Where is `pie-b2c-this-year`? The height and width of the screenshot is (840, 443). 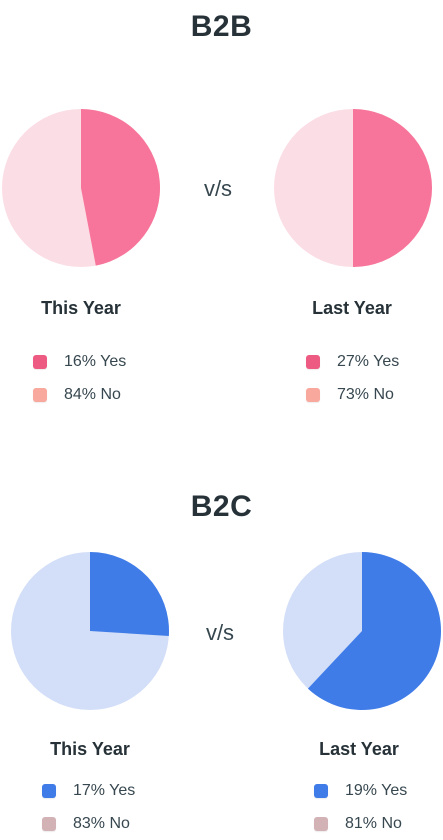
pie-b2c-this-year is located at coordinates (90, 631).